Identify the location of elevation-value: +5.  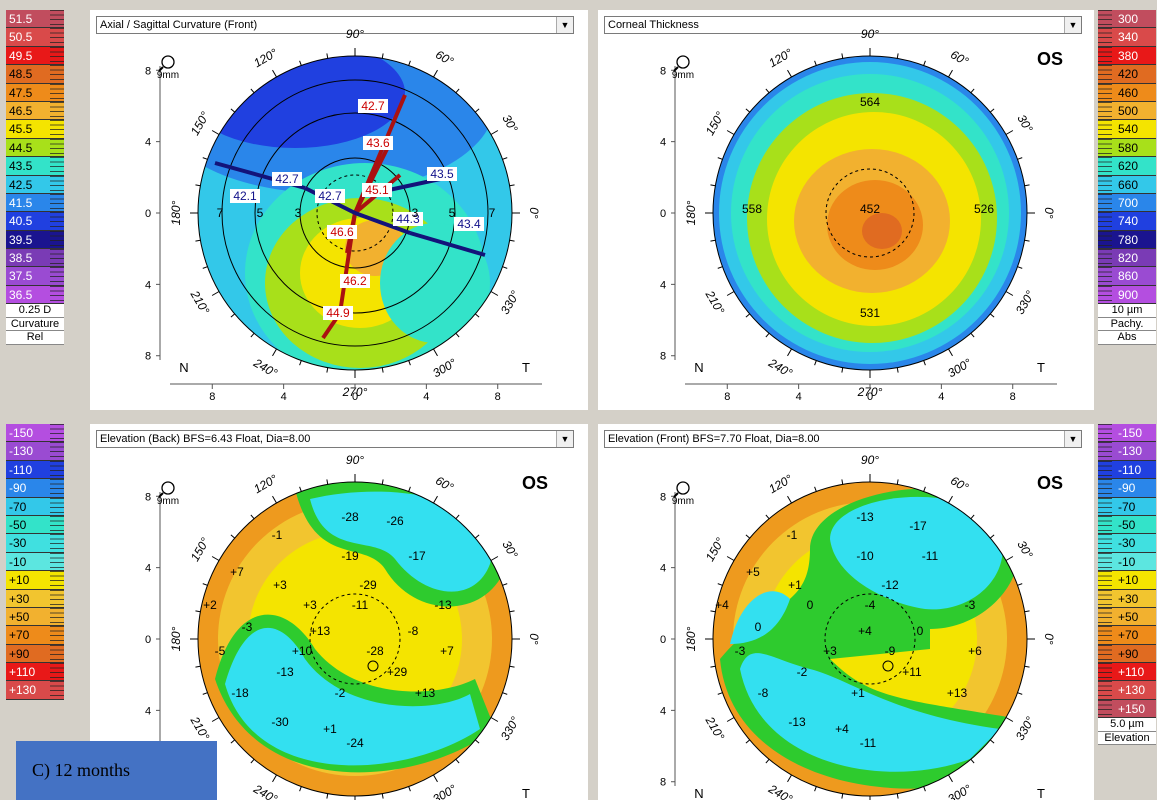
(753, 572).